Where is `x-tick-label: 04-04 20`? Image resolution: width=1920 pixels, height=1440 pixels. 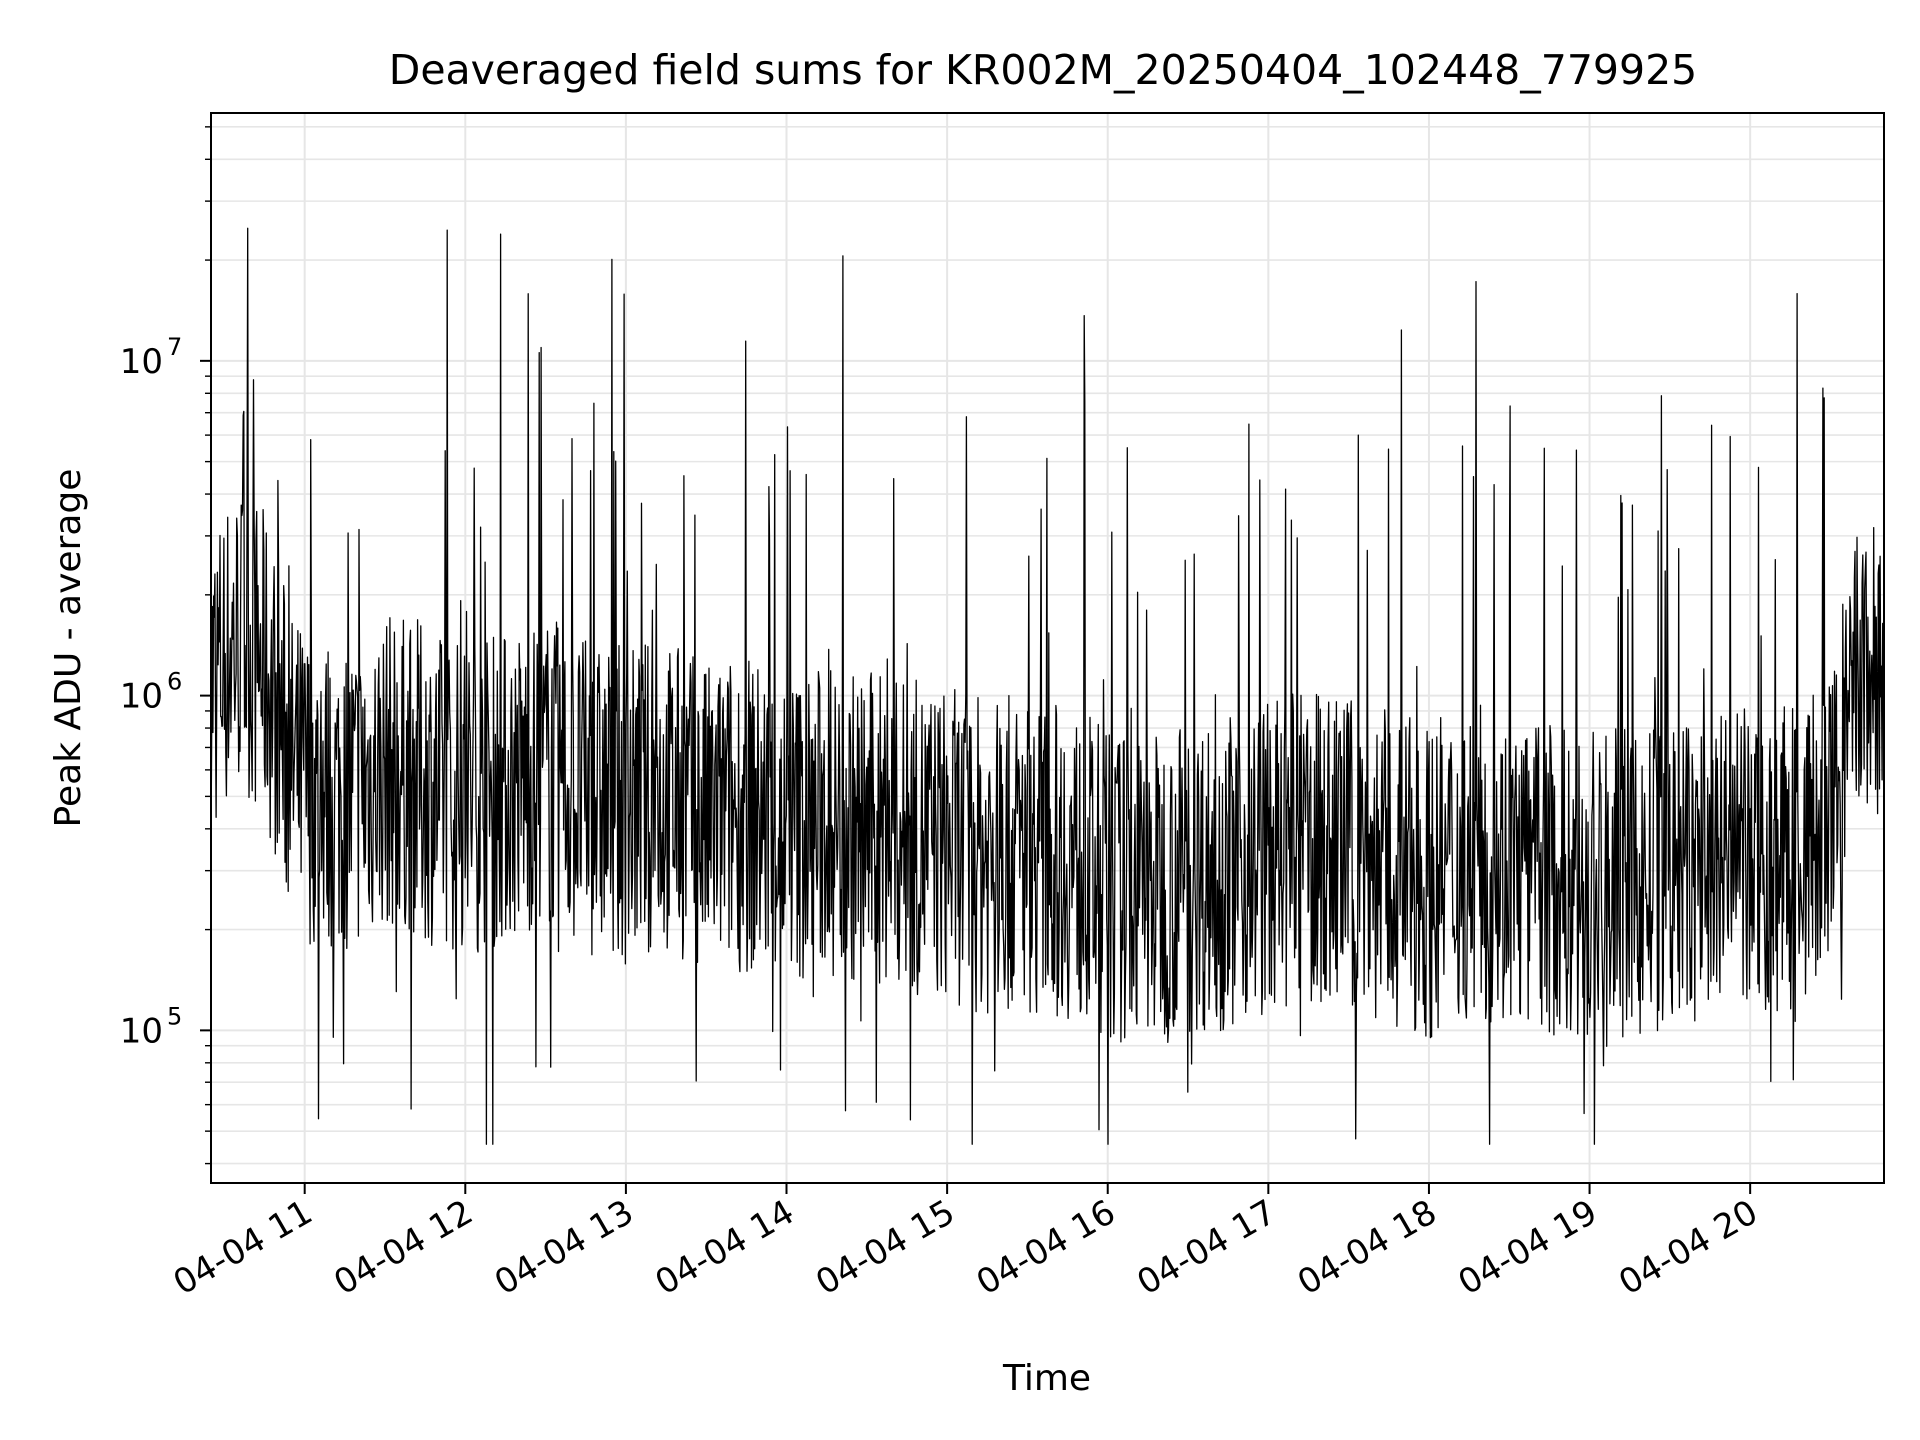 x-tick-label: 04-04 20 is located at coordinates (1688, 1247).